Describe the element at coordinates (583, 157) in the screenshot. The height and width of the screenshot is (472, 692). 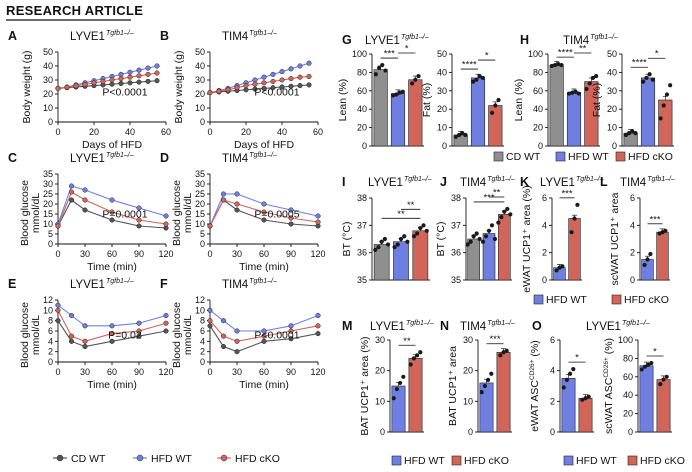
I see `bar-legend-top: CD WT HFD WT HFD cKO` at that location.